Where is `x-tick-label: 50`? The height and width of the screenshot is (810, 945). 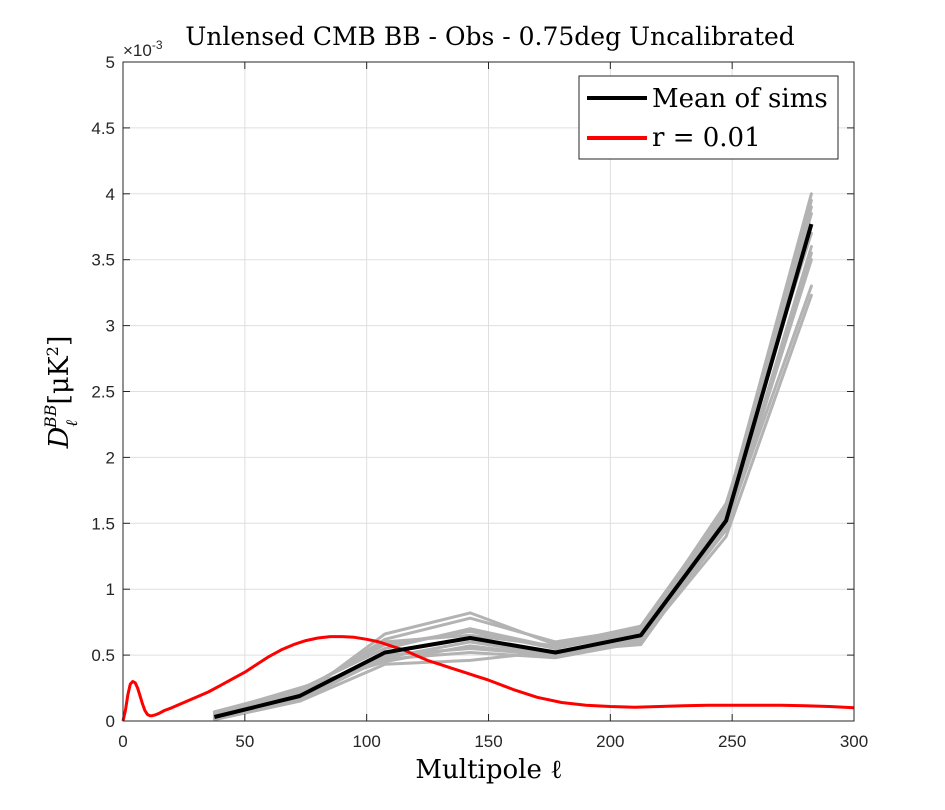
x-tick-label: 50 is located at coordinates (244, 741).